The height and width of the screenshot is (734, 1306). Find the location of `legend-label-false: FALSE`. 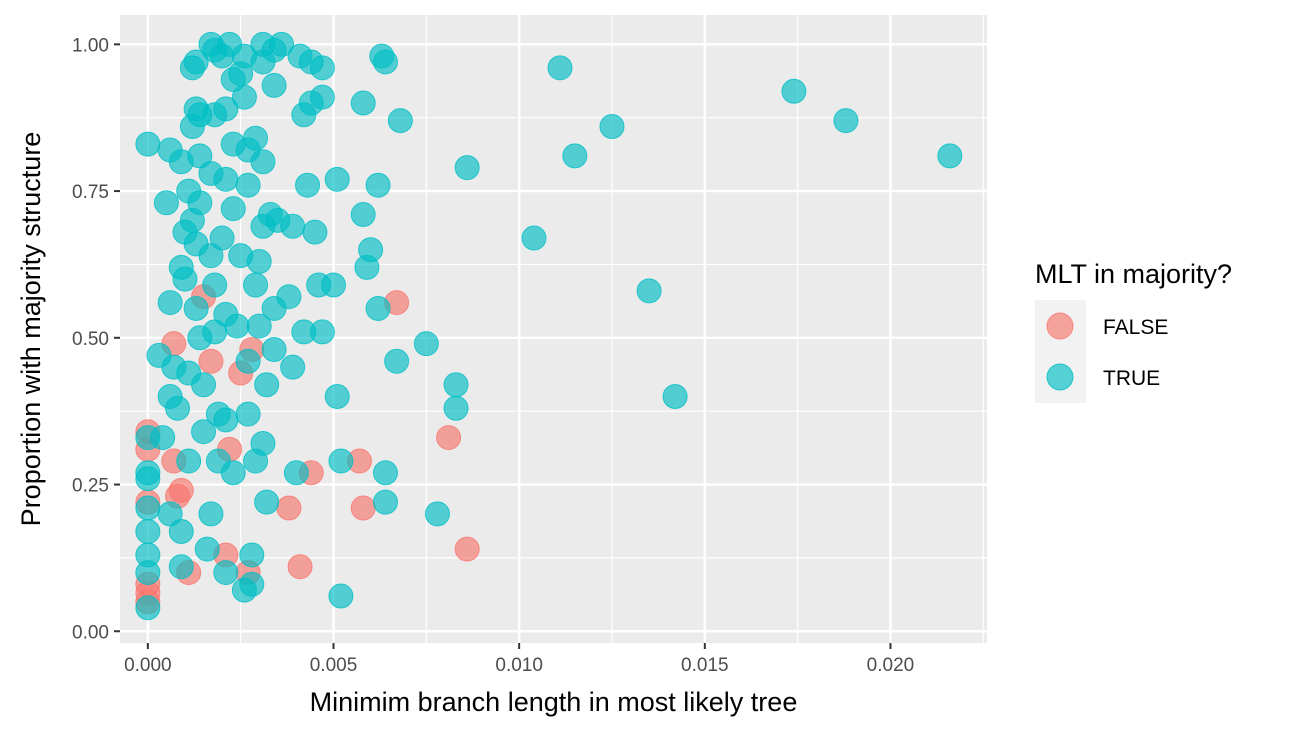

legend-label-false: FALSE is located at coordinates (1135, 327).